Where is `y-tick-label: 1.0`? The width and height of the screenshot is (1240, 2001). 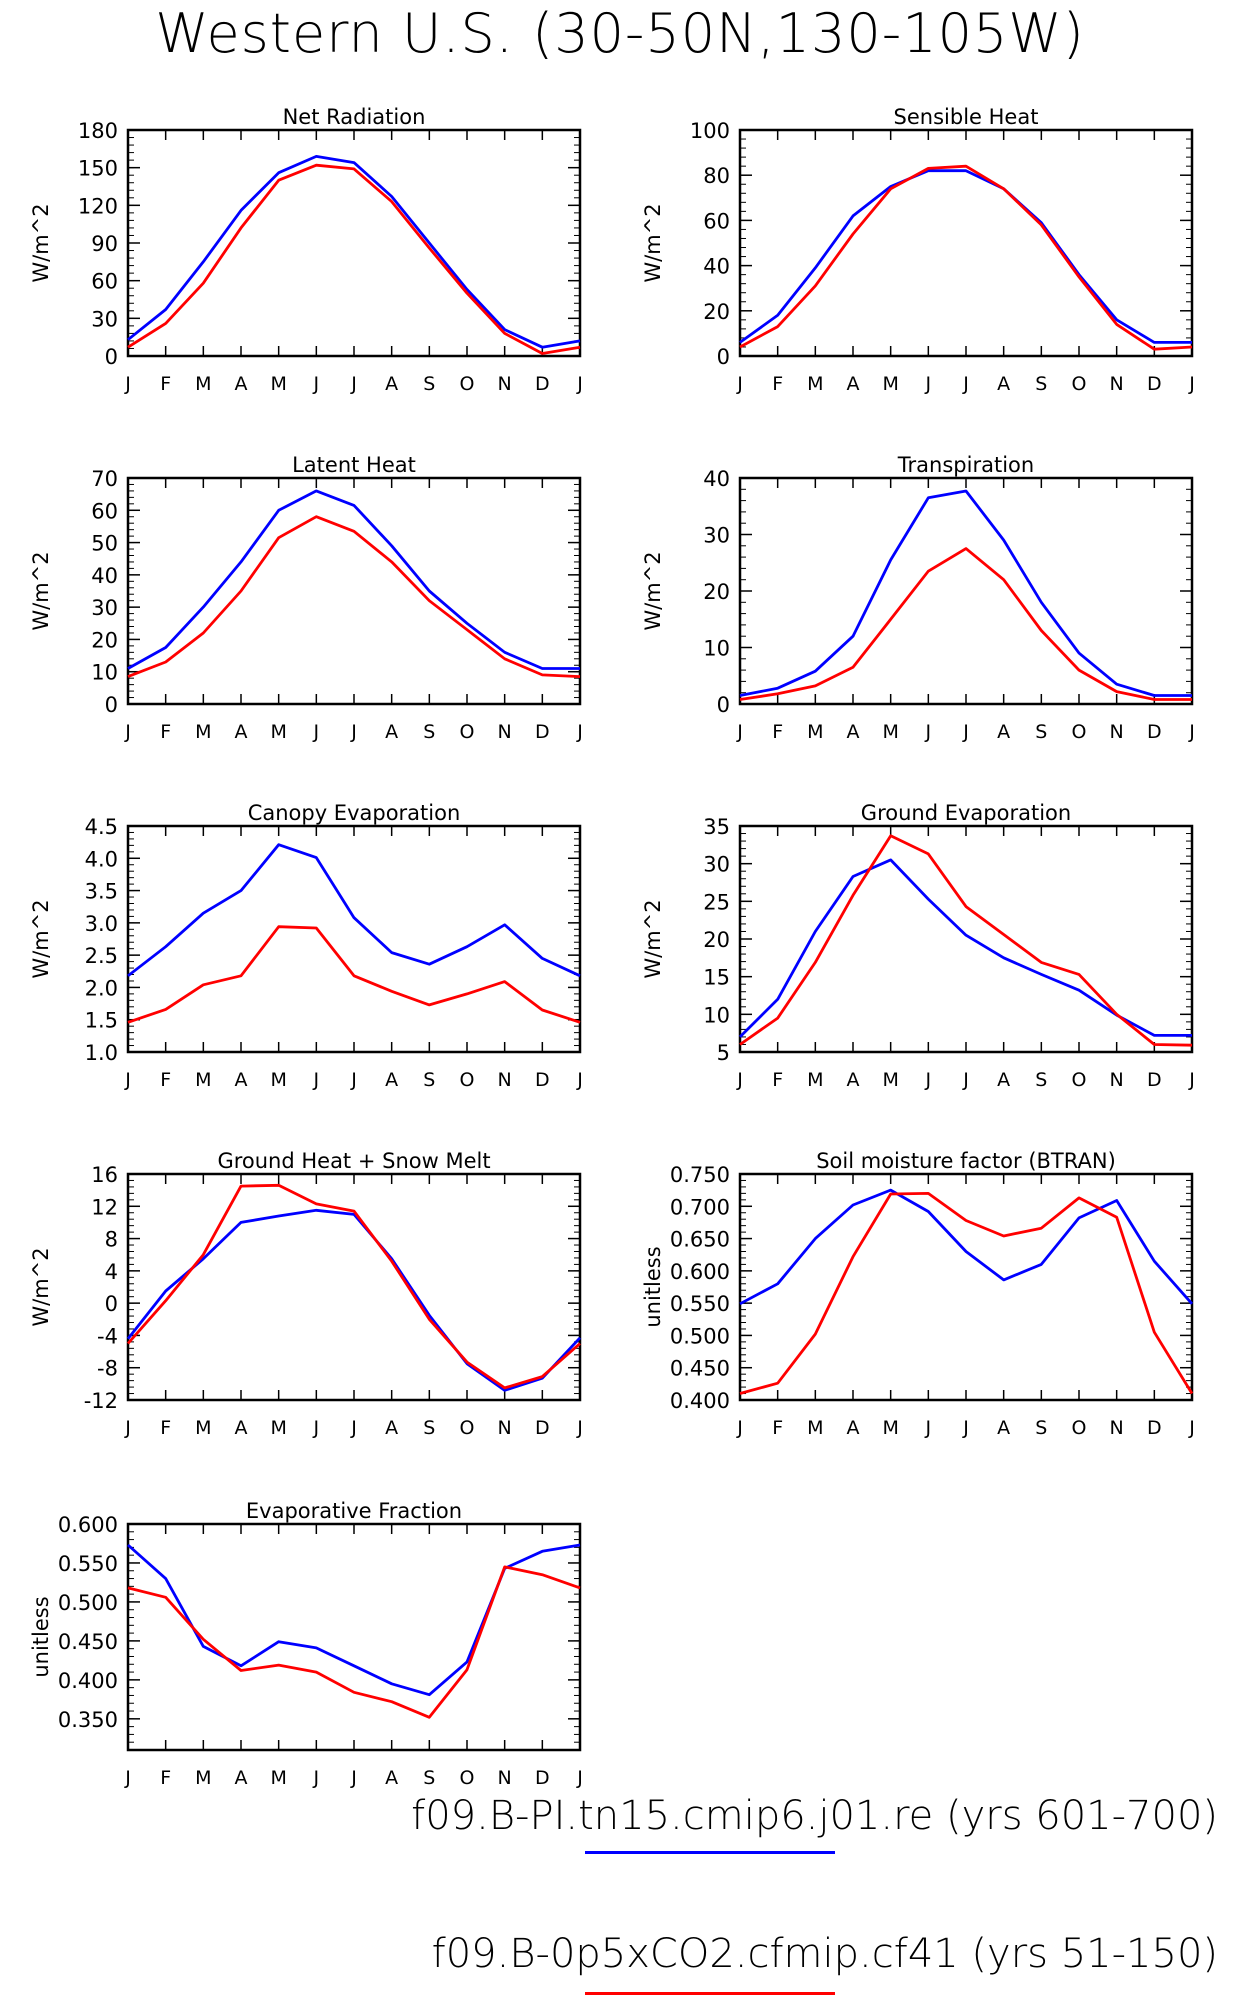
y-tick-label: 1.0 is located at coordinates (101, 1053).